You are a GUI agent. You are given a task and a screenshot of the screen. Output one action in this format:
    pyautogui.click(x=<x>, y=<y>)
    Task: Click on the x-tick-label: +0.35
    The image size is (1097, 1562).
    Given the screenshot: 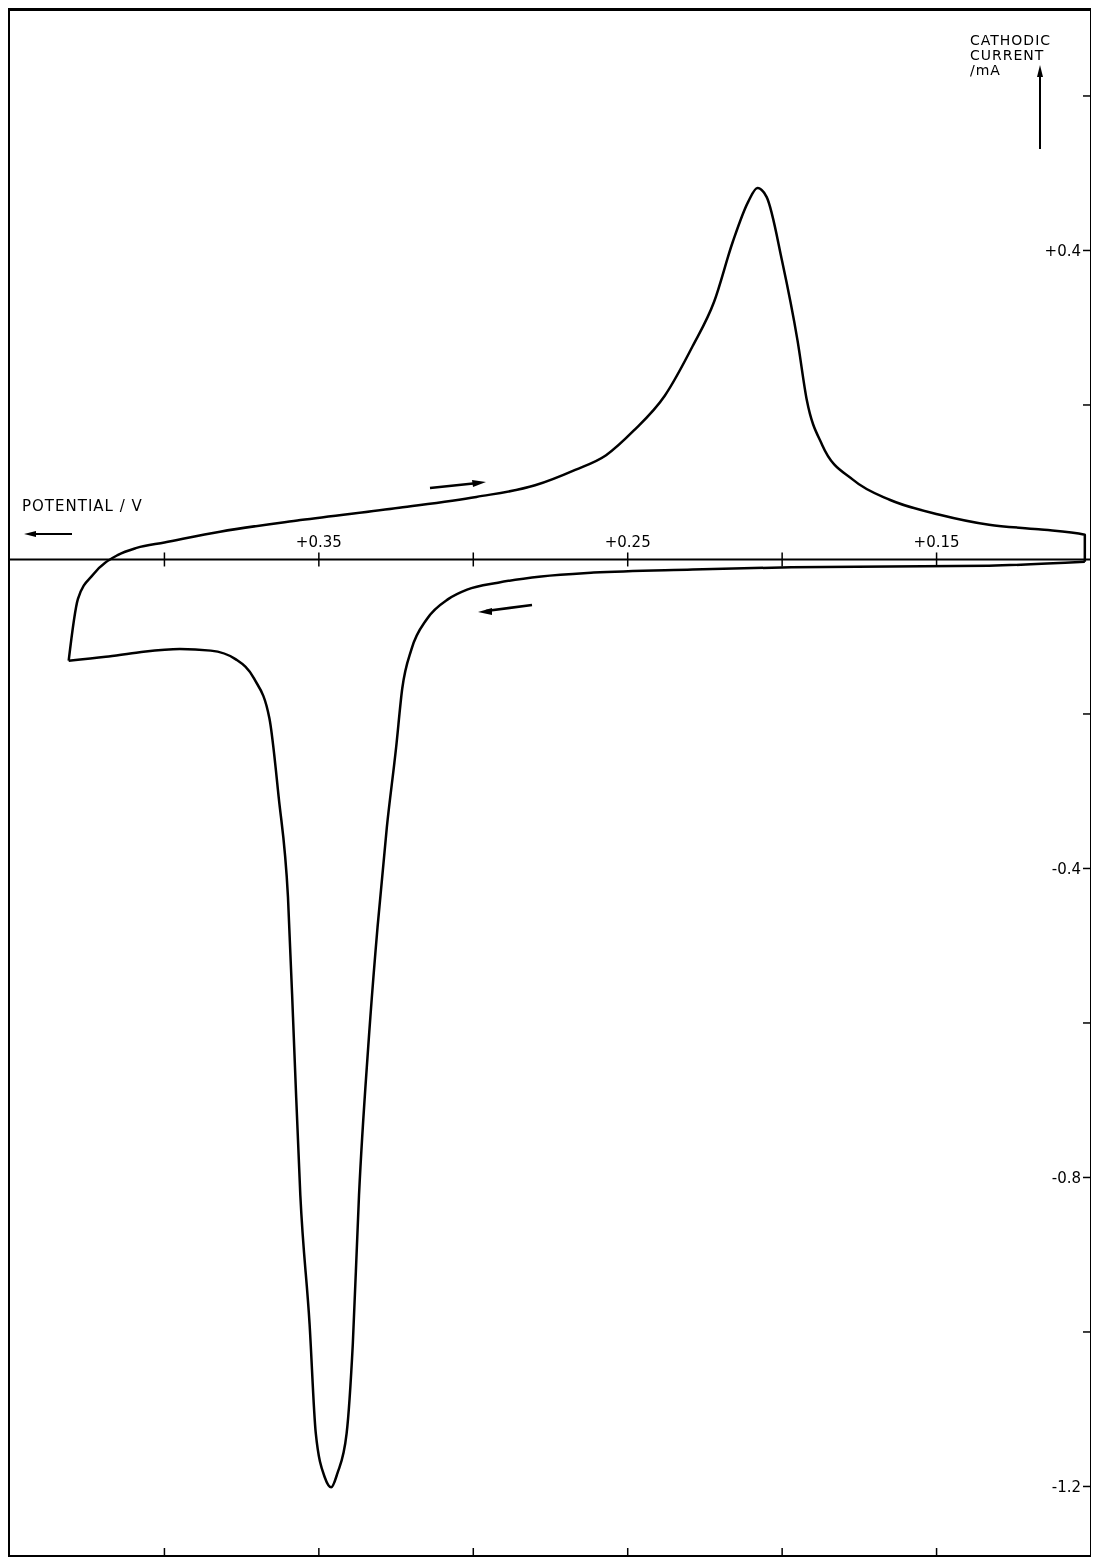 What is the action you would take?
    pyautogui.click(x=318, y=542)
    